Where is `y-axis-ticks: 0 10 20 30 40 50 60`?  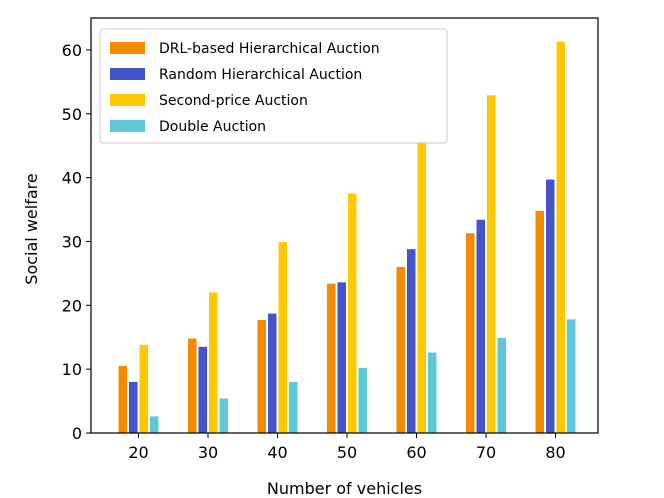 y-axis-ticks: 0 10 20 30 40 50 60 is located at coordinates (76, 242).